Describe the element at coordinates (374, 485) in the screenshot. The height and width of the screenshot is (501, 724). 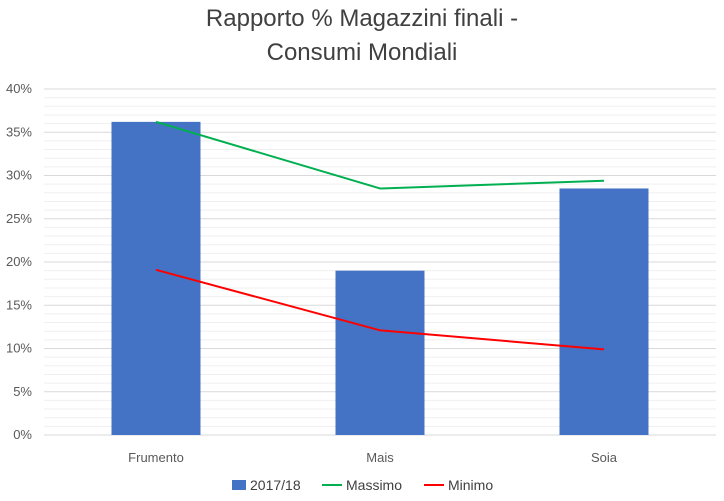
I see `legend-label: Massimo` at that location.